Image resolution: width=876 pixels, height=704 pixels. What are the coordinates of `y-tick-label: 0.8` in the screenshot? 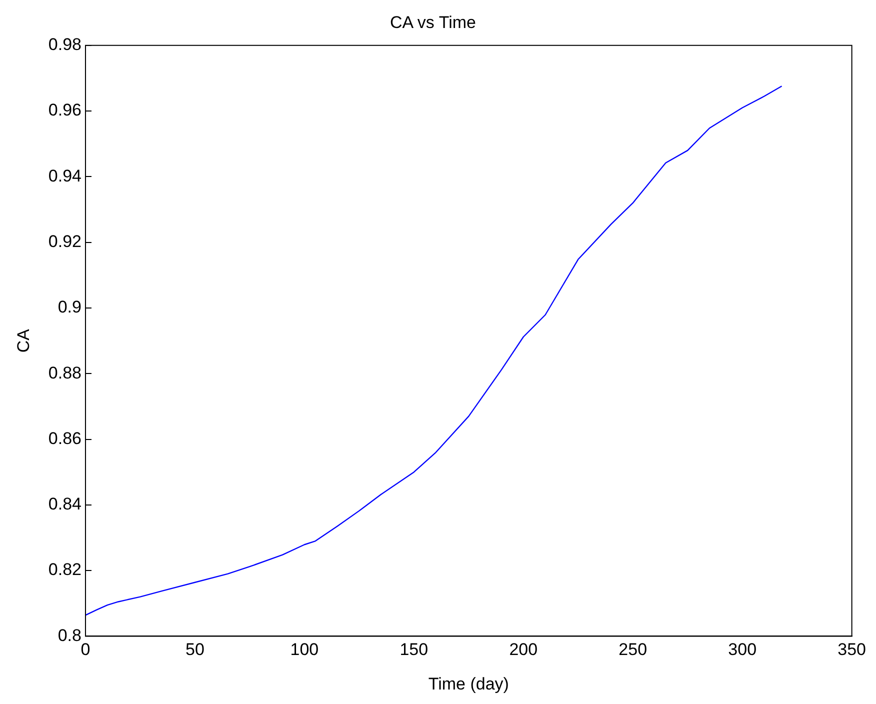 It's located at (70, 635).